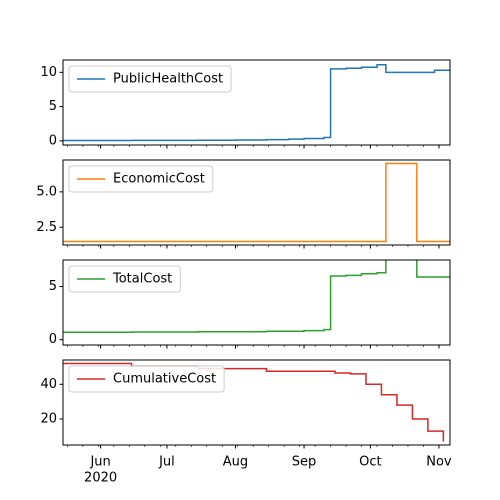 The height and width of the screenshot is (500, 500). What do you see at coordinates (164, 379) in the screenshot?
I see `legend-label: CumulativeCost` at bounding box center [164, 379].